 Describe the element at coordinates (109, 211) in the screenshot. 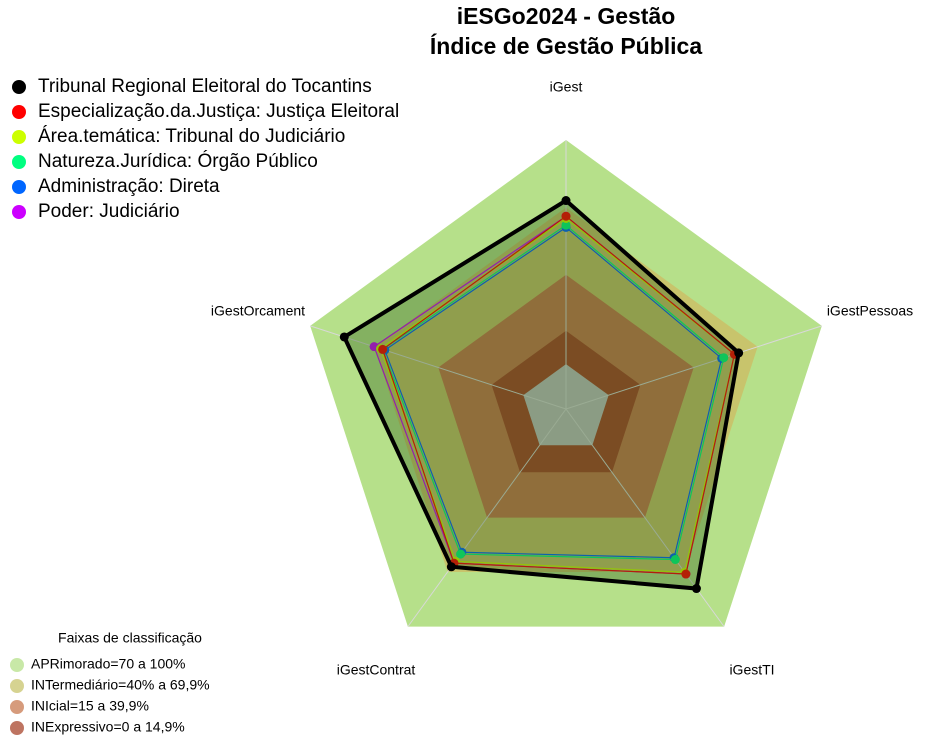

I see `legend-label: Poder: Judiciário` at that location.